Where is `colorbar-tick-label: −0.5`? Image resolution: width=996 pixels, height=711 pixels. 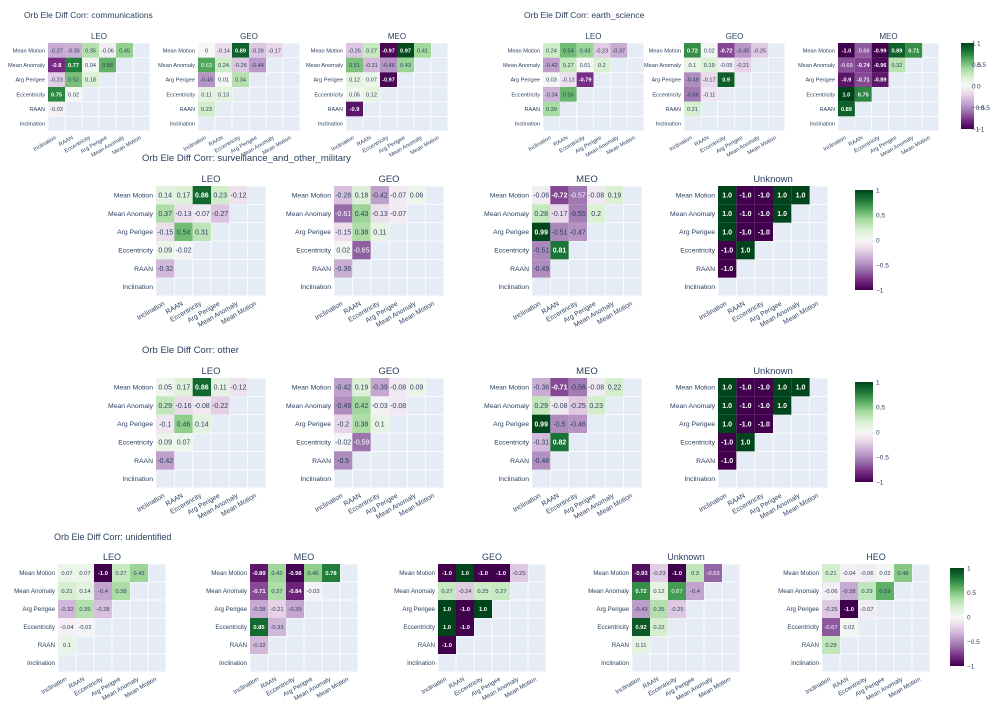
colorbar-tick-label: −0.5 is located at coordinates (882, 266).